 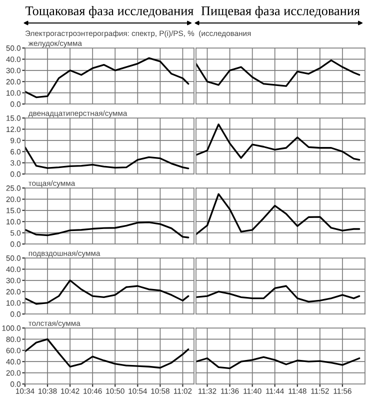 I want to click on chart-title: Тощаковая фаза исследования, so click(x=109, y=12).